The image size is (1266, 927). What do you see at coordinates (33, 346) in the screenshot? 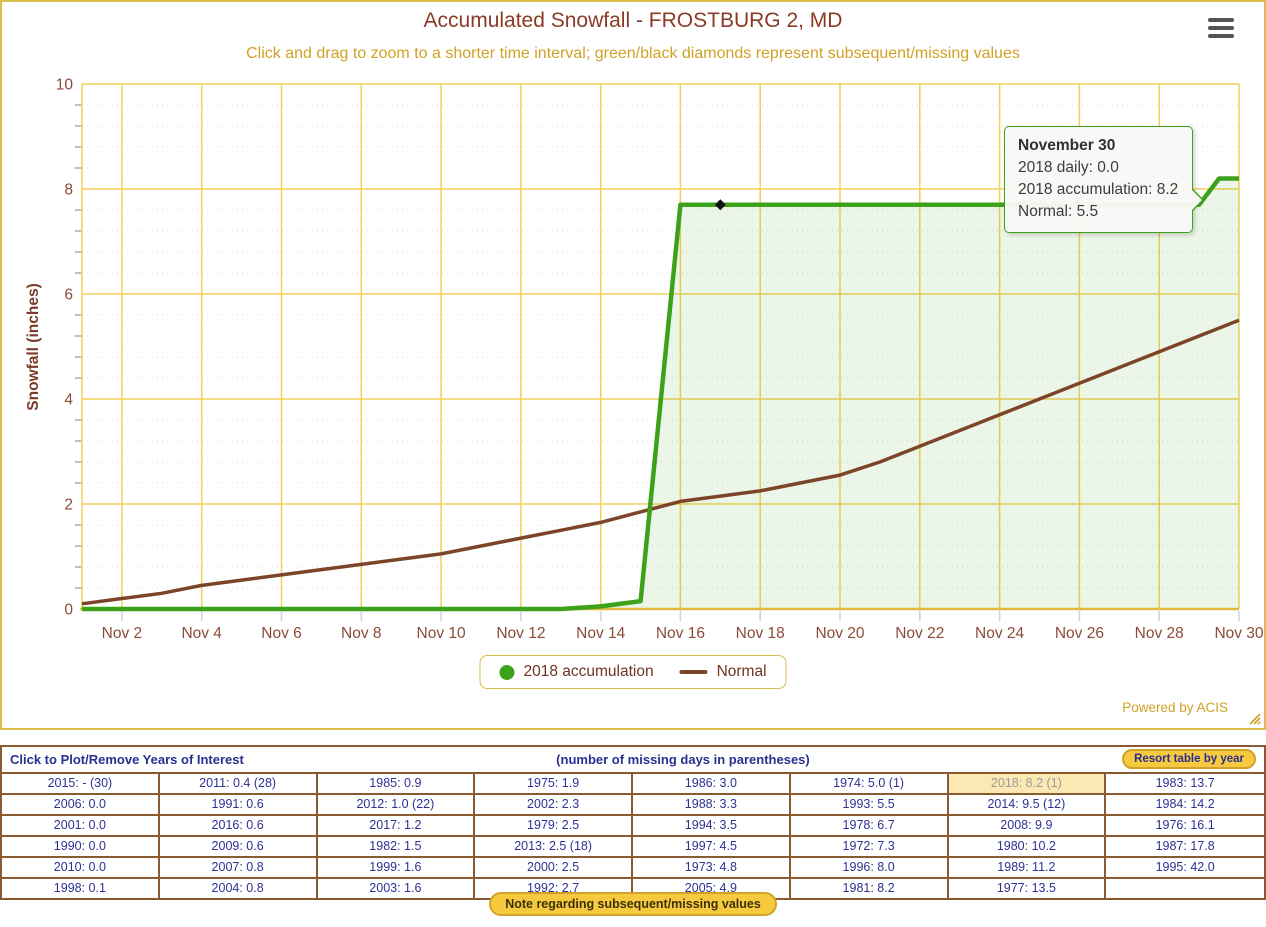
I see `y-axis-title: Snowfall (inches)` at bounding box center [33, 346].